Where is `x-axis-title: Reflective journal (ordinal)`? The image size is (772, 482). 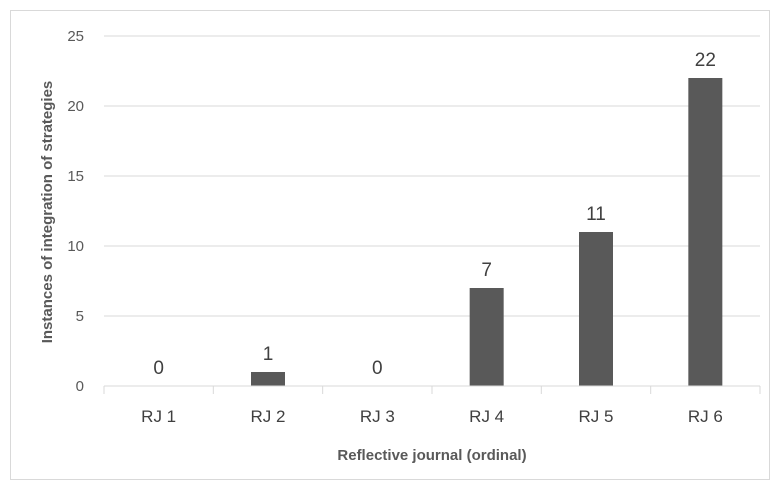 x-axis-title: Reflective journal (ordinal) is located at coordinates (431, 455).